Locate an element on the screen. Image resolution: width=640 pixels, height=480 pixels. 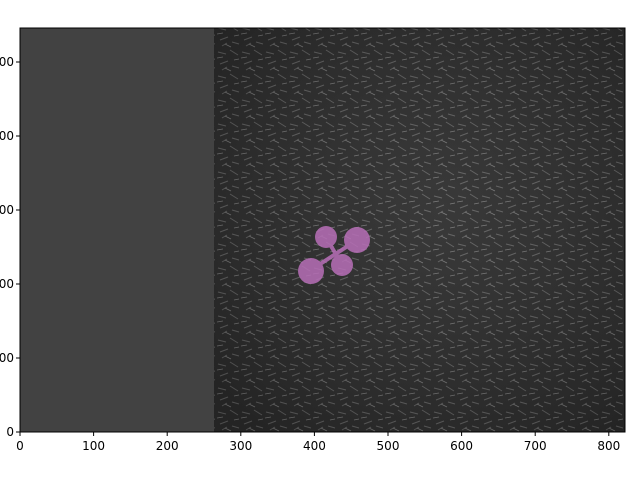
x-axis: 0 100 200 300 400 500 600 700 800 is located at coordinates (318, 442).